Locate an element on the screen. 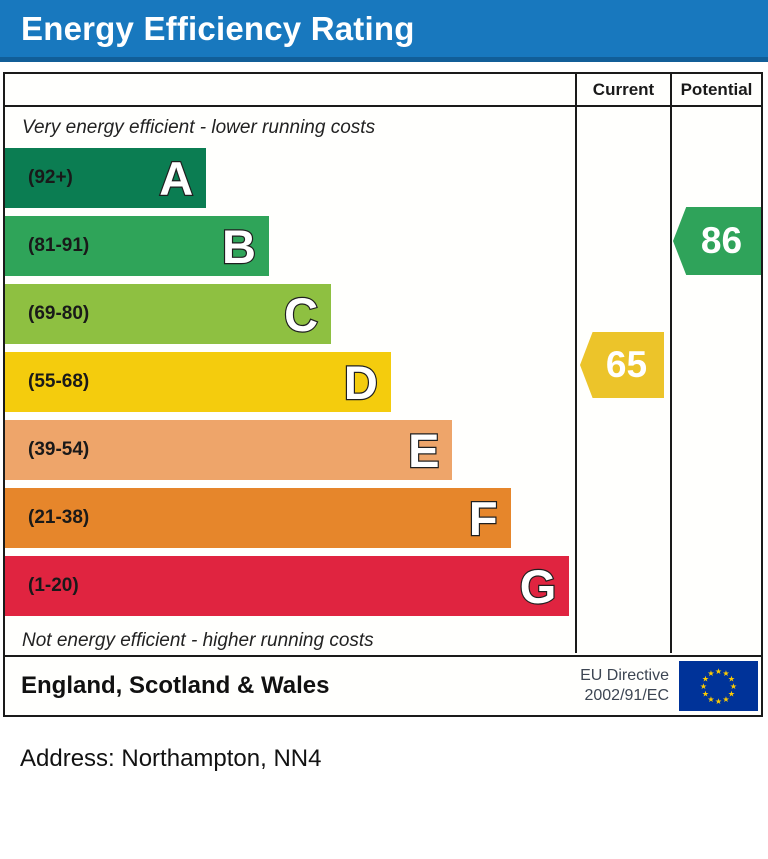 The image size is (768, 859). page-title: Energy Efficiency Rating is located at coordinates (218, 28).